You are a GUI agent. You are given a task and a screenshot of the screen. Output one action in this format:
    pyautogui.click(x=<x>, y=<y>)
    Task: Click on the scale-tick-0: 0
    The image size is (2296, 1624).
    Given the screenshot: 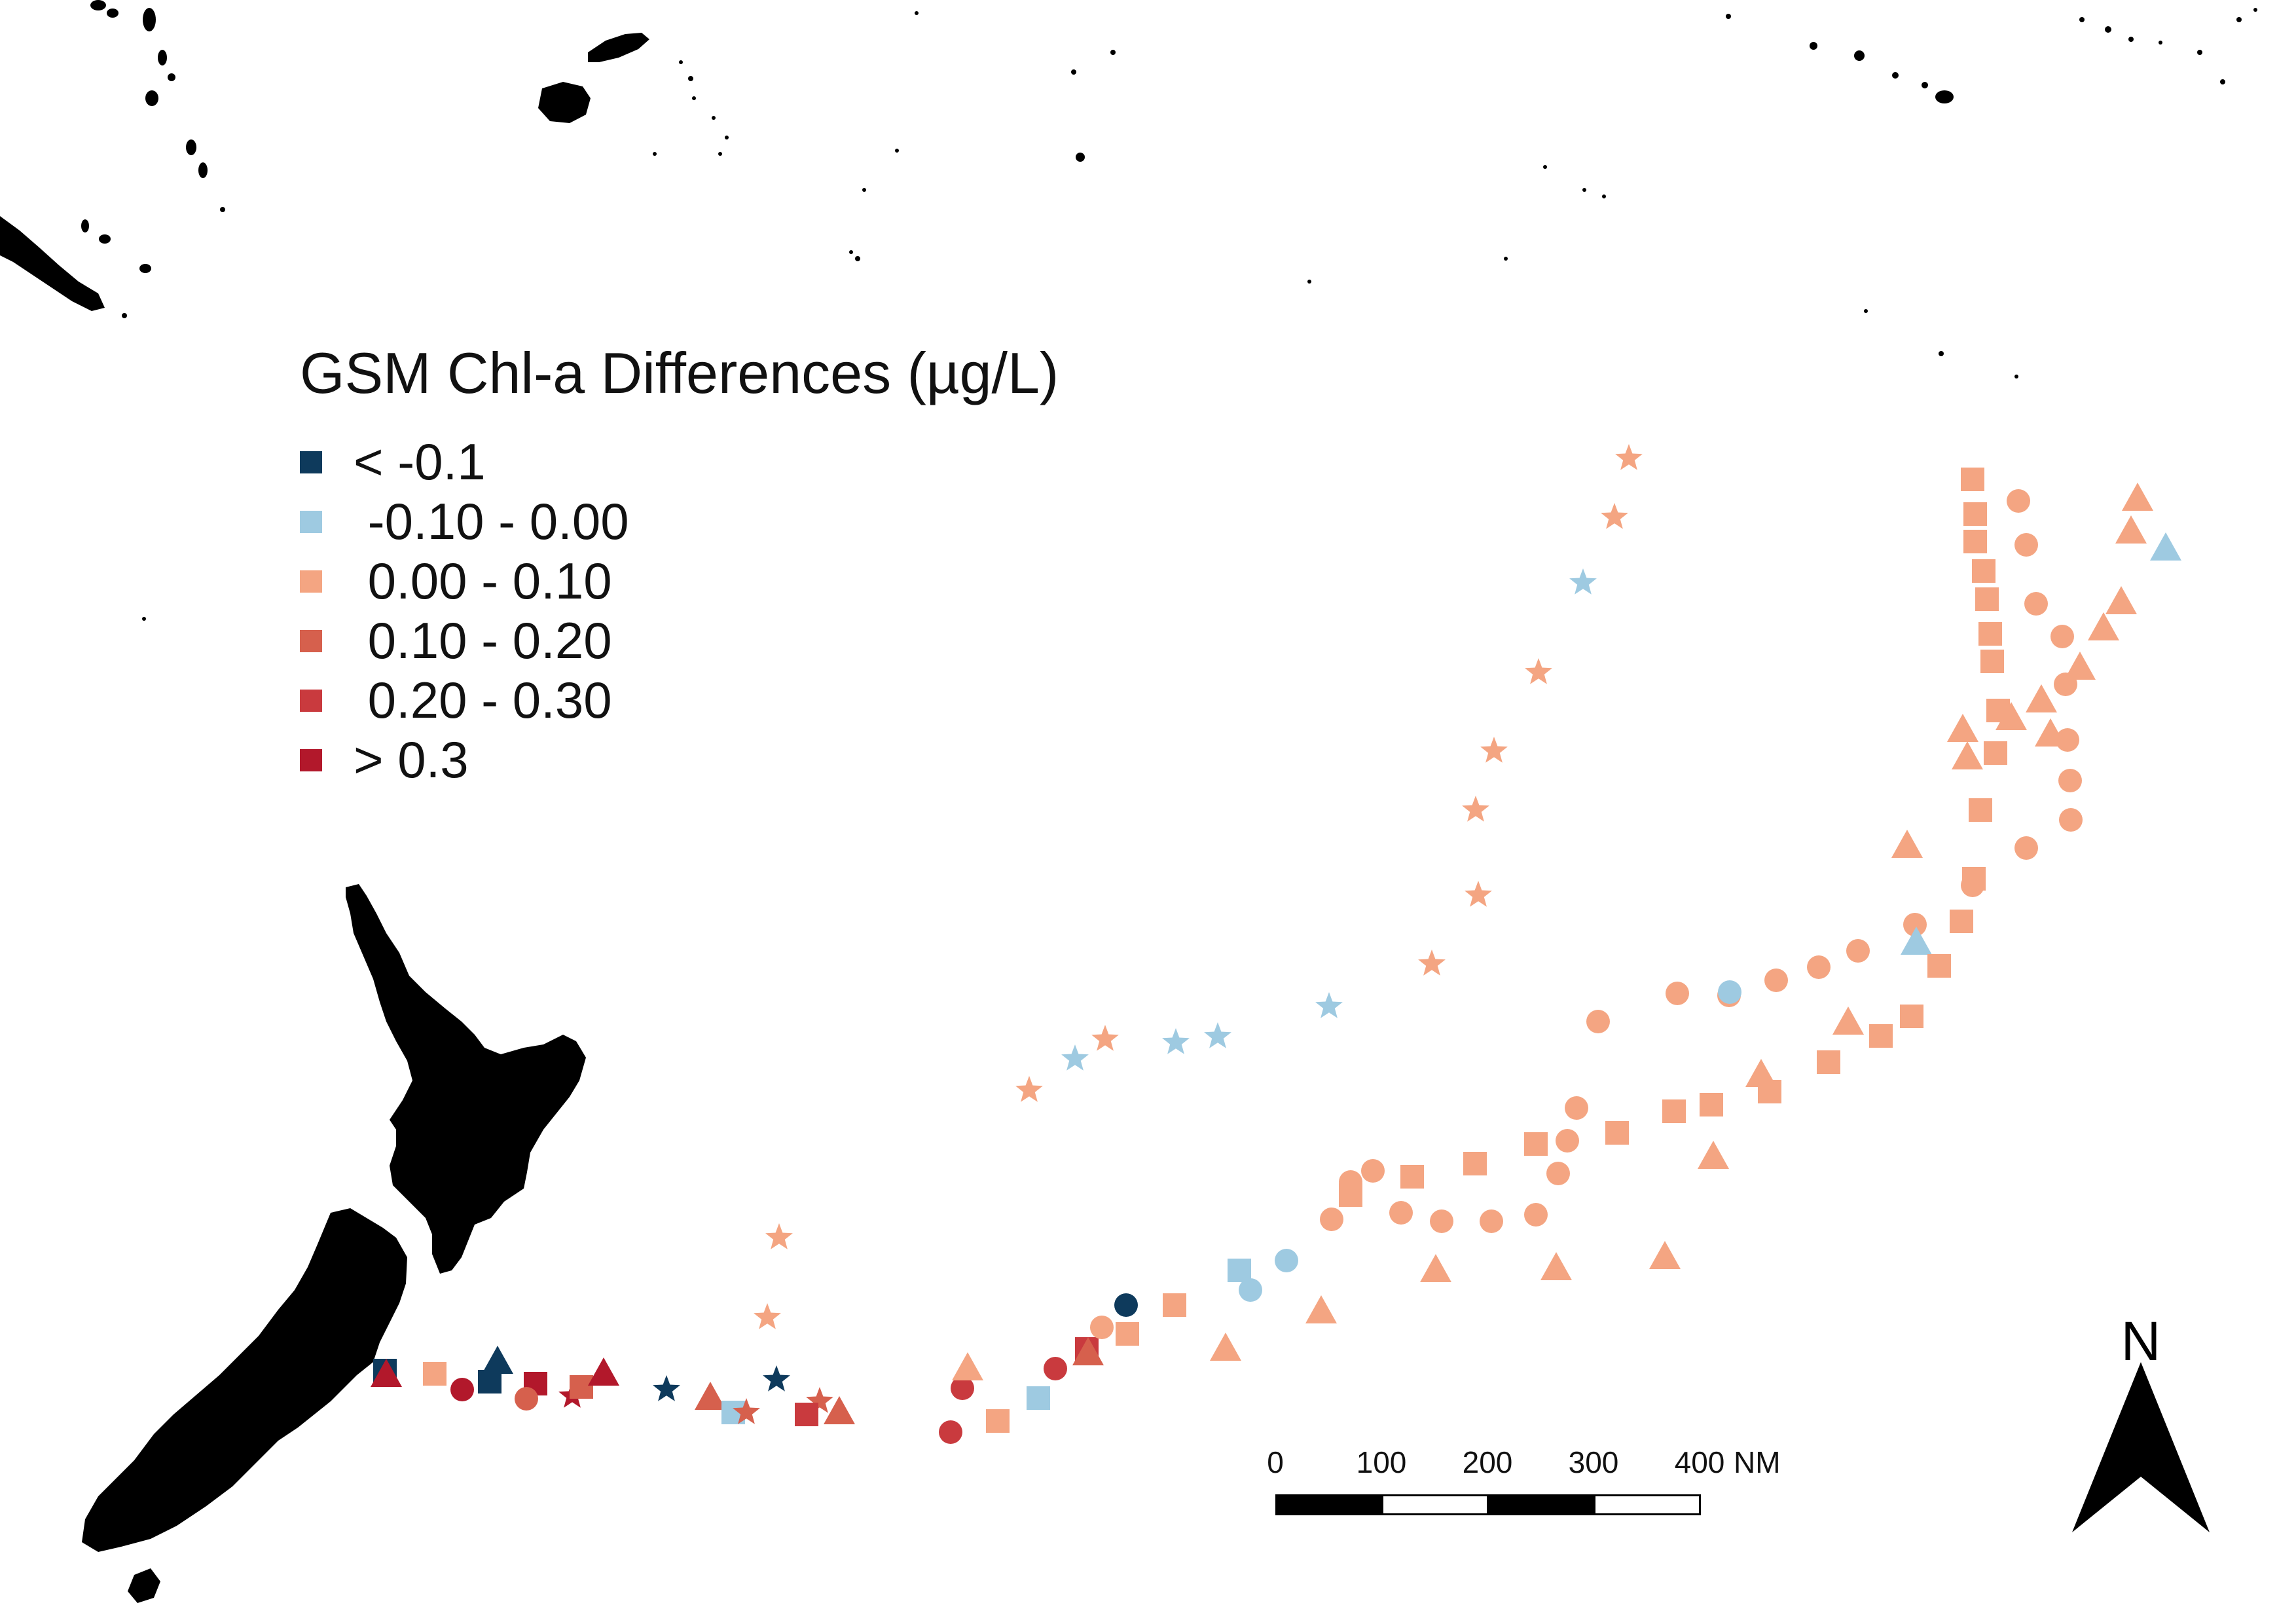 What is the action you would take?
    pyautogui.click(x=1275, y=1462)
    